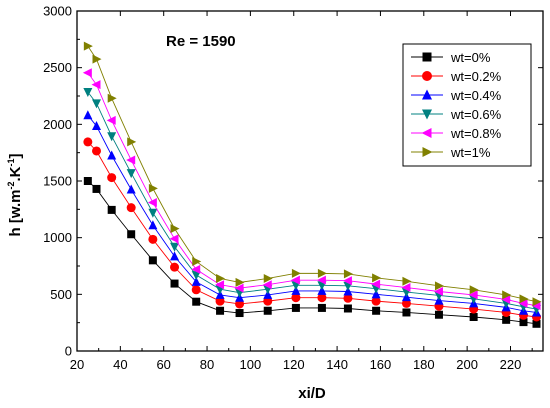 This screenshot has height=408, width=550. I want to click on x-axis-title: xi/D, so click(312, 393).